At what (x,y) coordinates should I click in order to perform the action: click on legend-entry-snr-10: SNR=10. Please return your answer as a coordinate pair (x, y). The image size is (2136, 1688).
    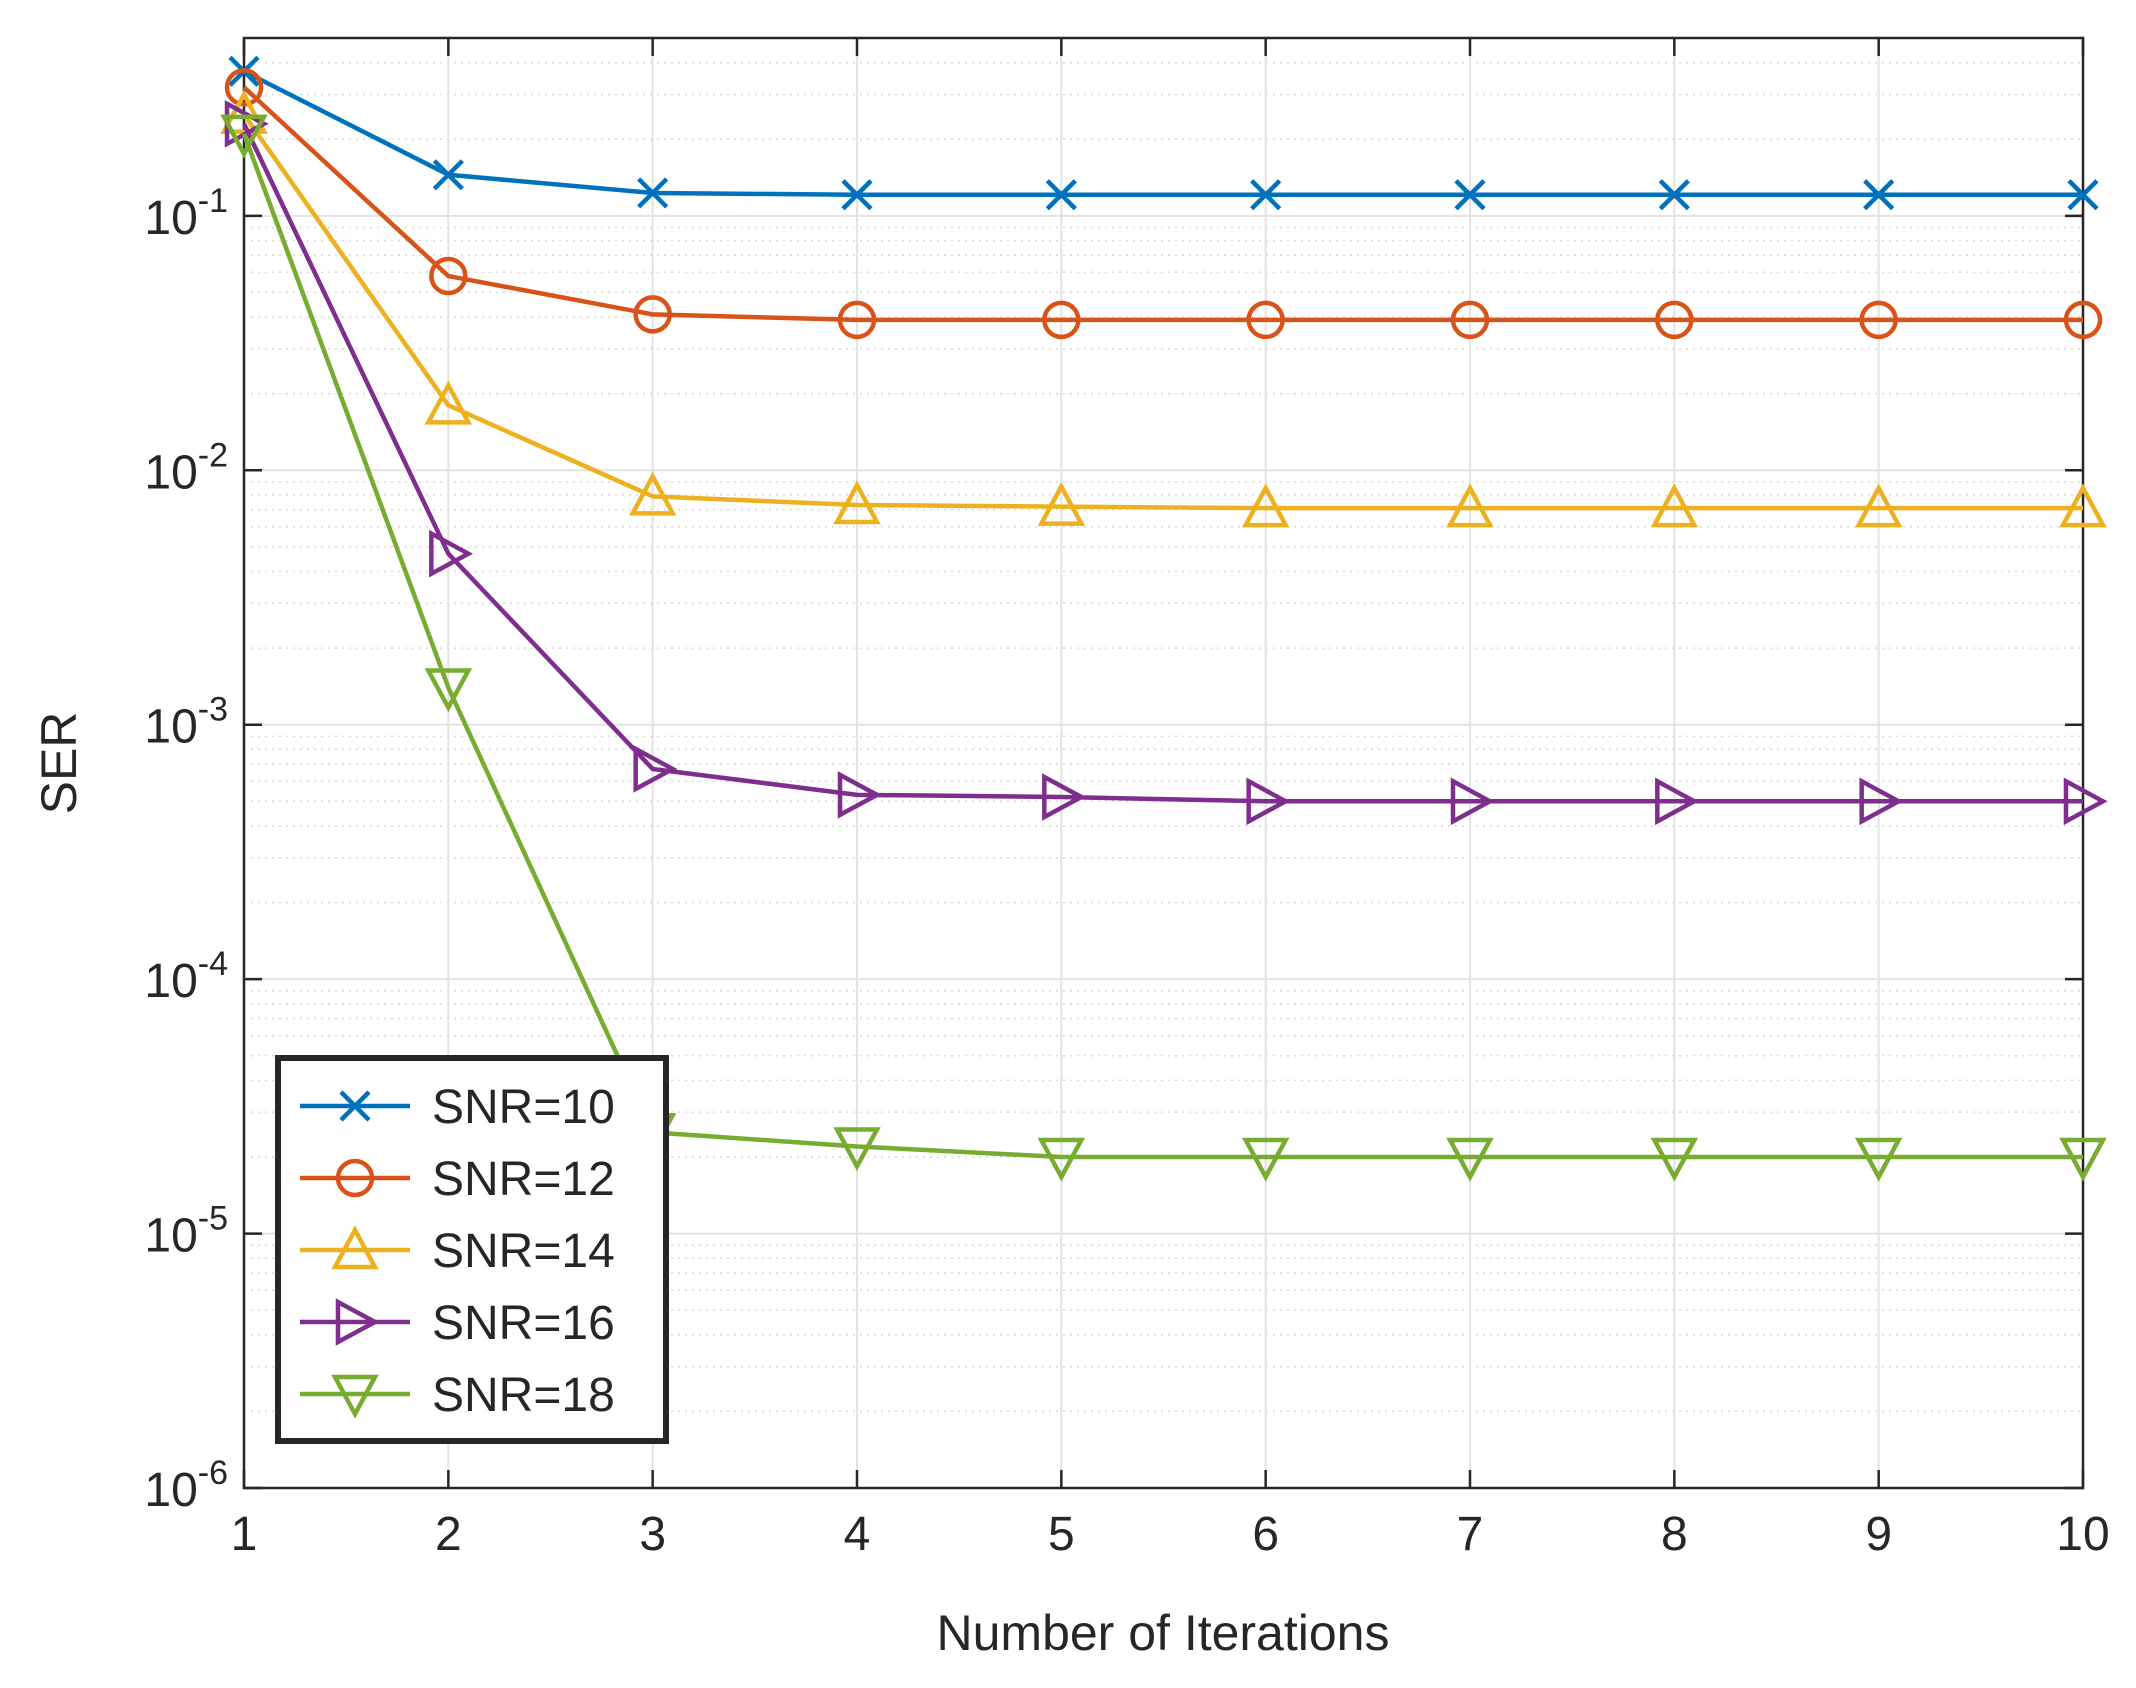
    Looking at the image, I should click on (457, 1107).